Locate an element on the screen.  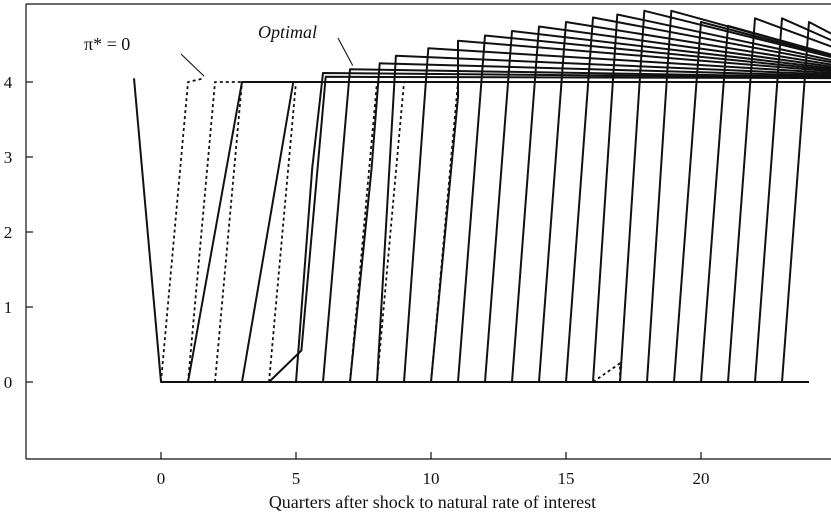
annotation-pi-star: π* = 0 is located at coordinates (107, 44).